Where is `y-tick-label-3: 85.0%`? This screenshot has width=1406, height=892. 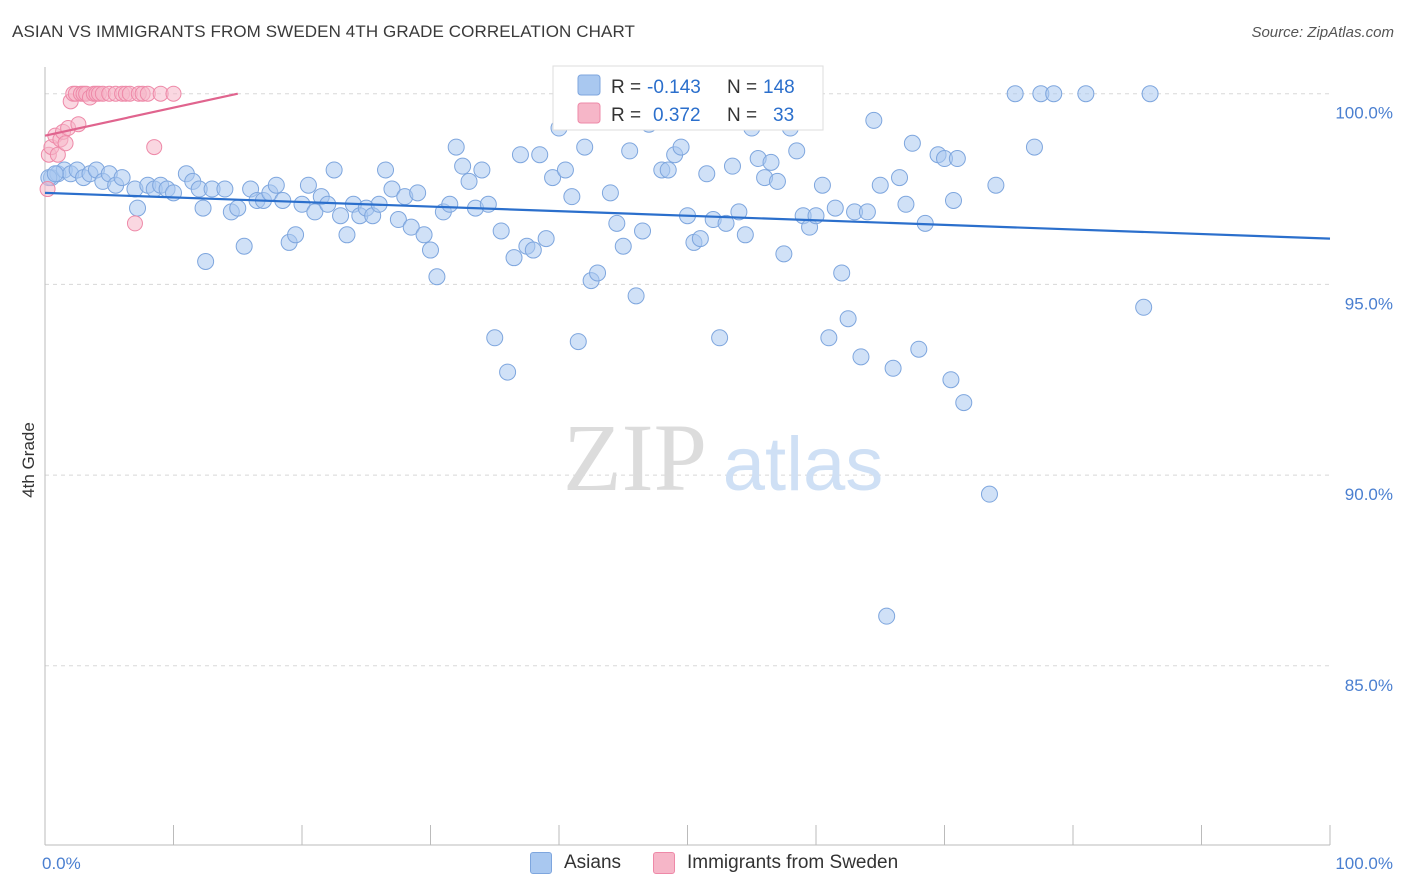
y-tick-label-3: 85.0% is located at coordinates (1369, 685).